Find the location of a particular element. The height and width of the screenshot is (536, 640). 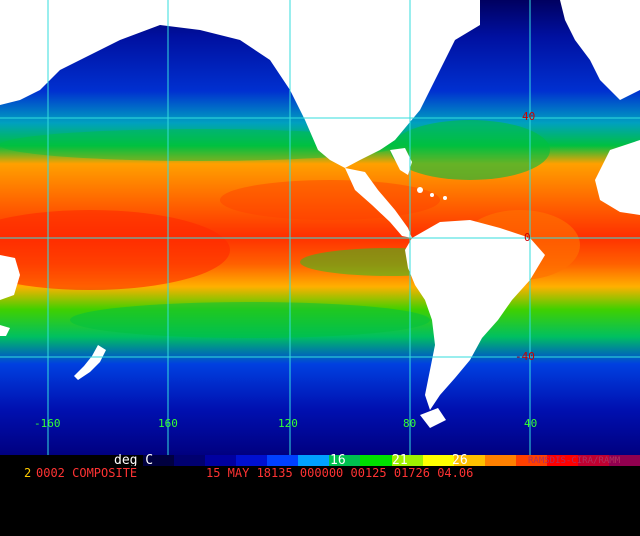

lon-label-minus-160: -160 is located at coordinates (47, 423).